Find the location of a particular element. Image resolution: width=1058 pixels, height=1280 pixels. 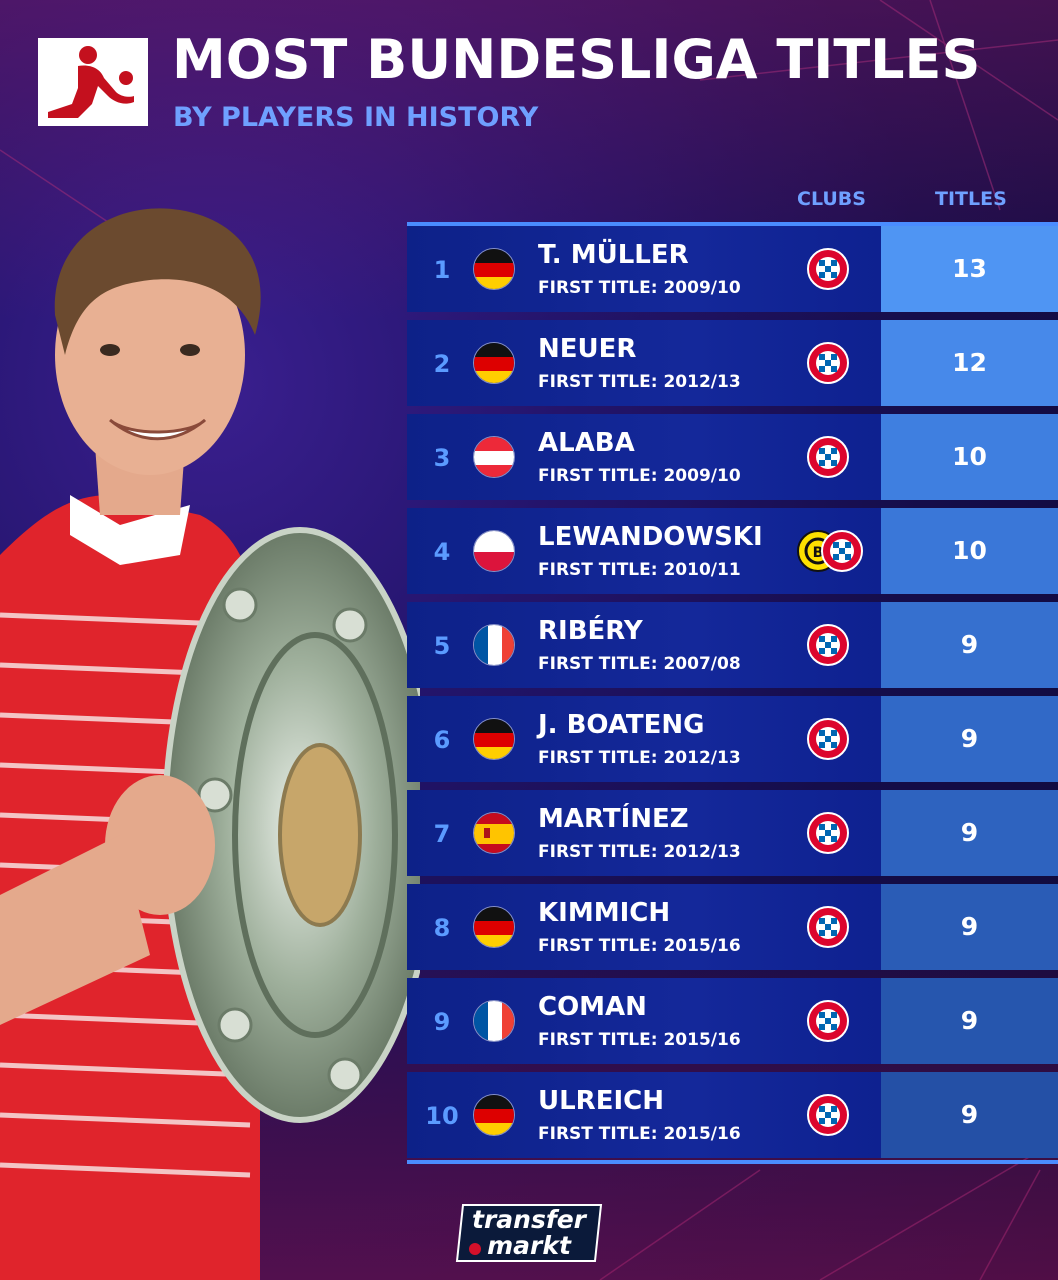

player-name: ULREICH is located at coordinates (601, 1101).